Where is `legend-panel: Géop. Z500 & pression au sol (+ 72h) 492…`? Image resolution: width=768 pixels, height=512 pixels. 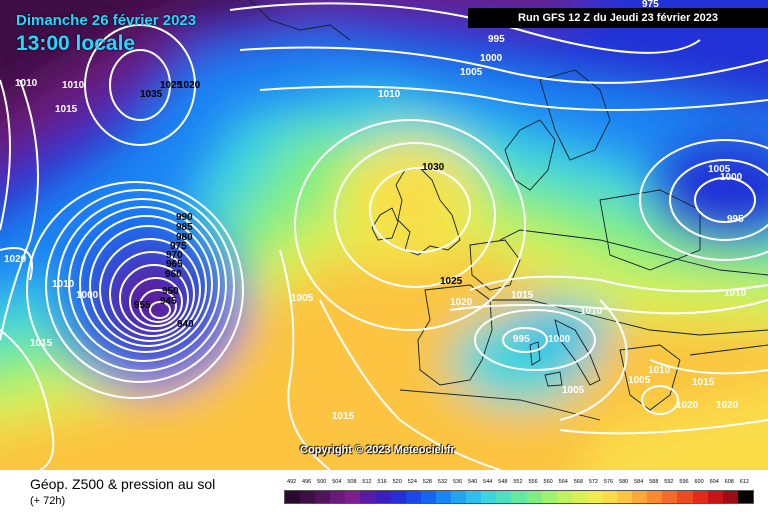 legend-panel: Géop. Z500 & pression au sol (+ 72h) 492… is located at coordinates (384, 491).